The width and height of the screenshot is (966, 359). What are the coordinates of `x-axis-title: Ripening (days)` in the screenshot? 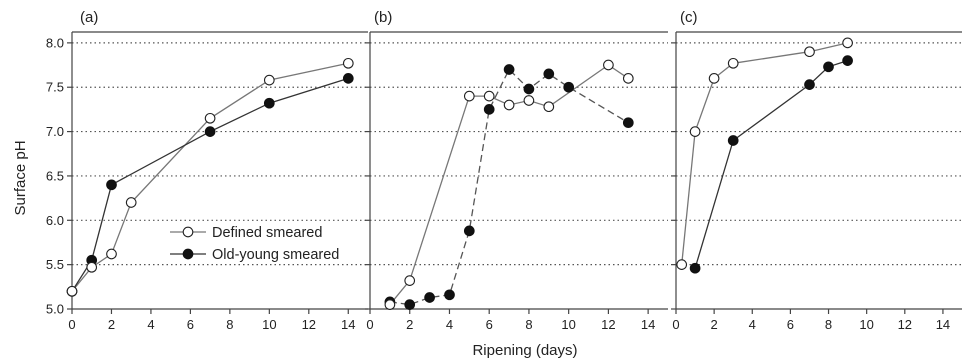 It's located at (524, 350).